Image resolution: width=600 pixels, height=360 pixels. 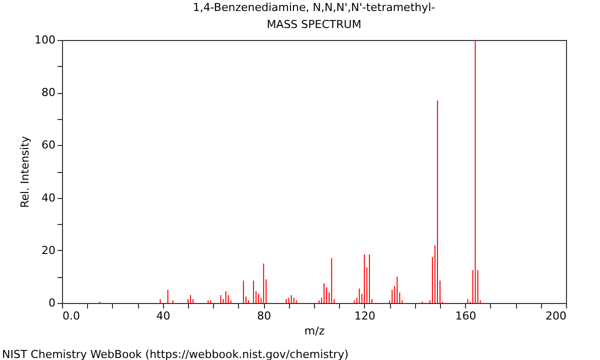 I want to click on x-tick-label: 40, so click(x=163, y=316).